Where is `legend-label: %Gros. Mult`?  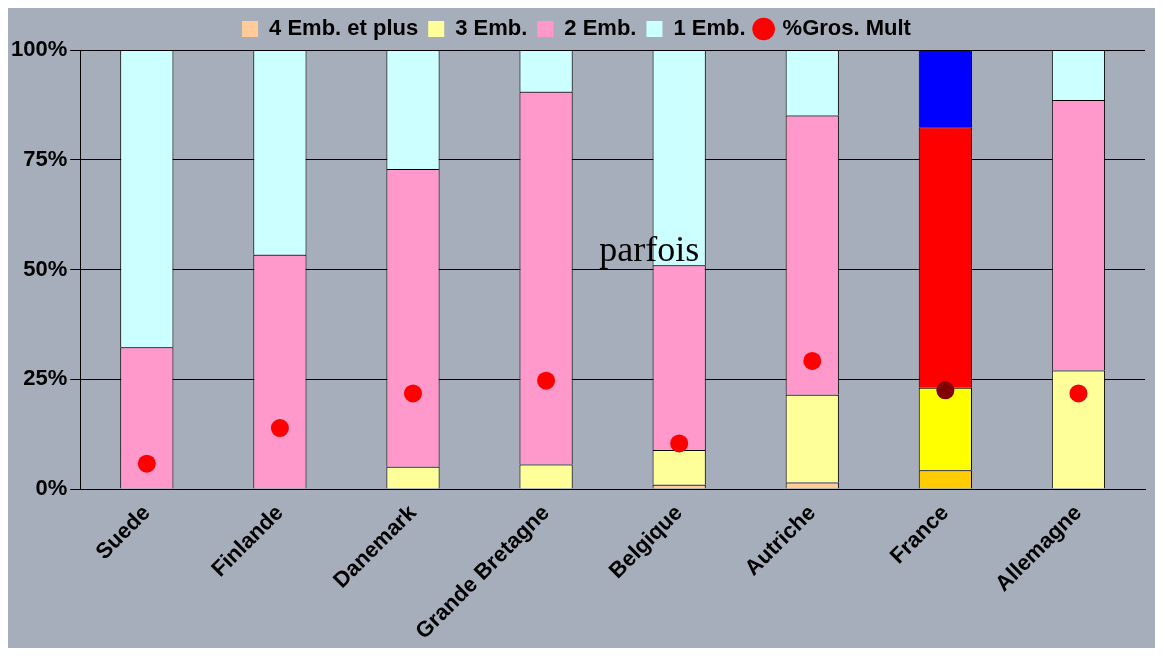
legend-label: %Gros. Mult is located at coordinates (847, 28).